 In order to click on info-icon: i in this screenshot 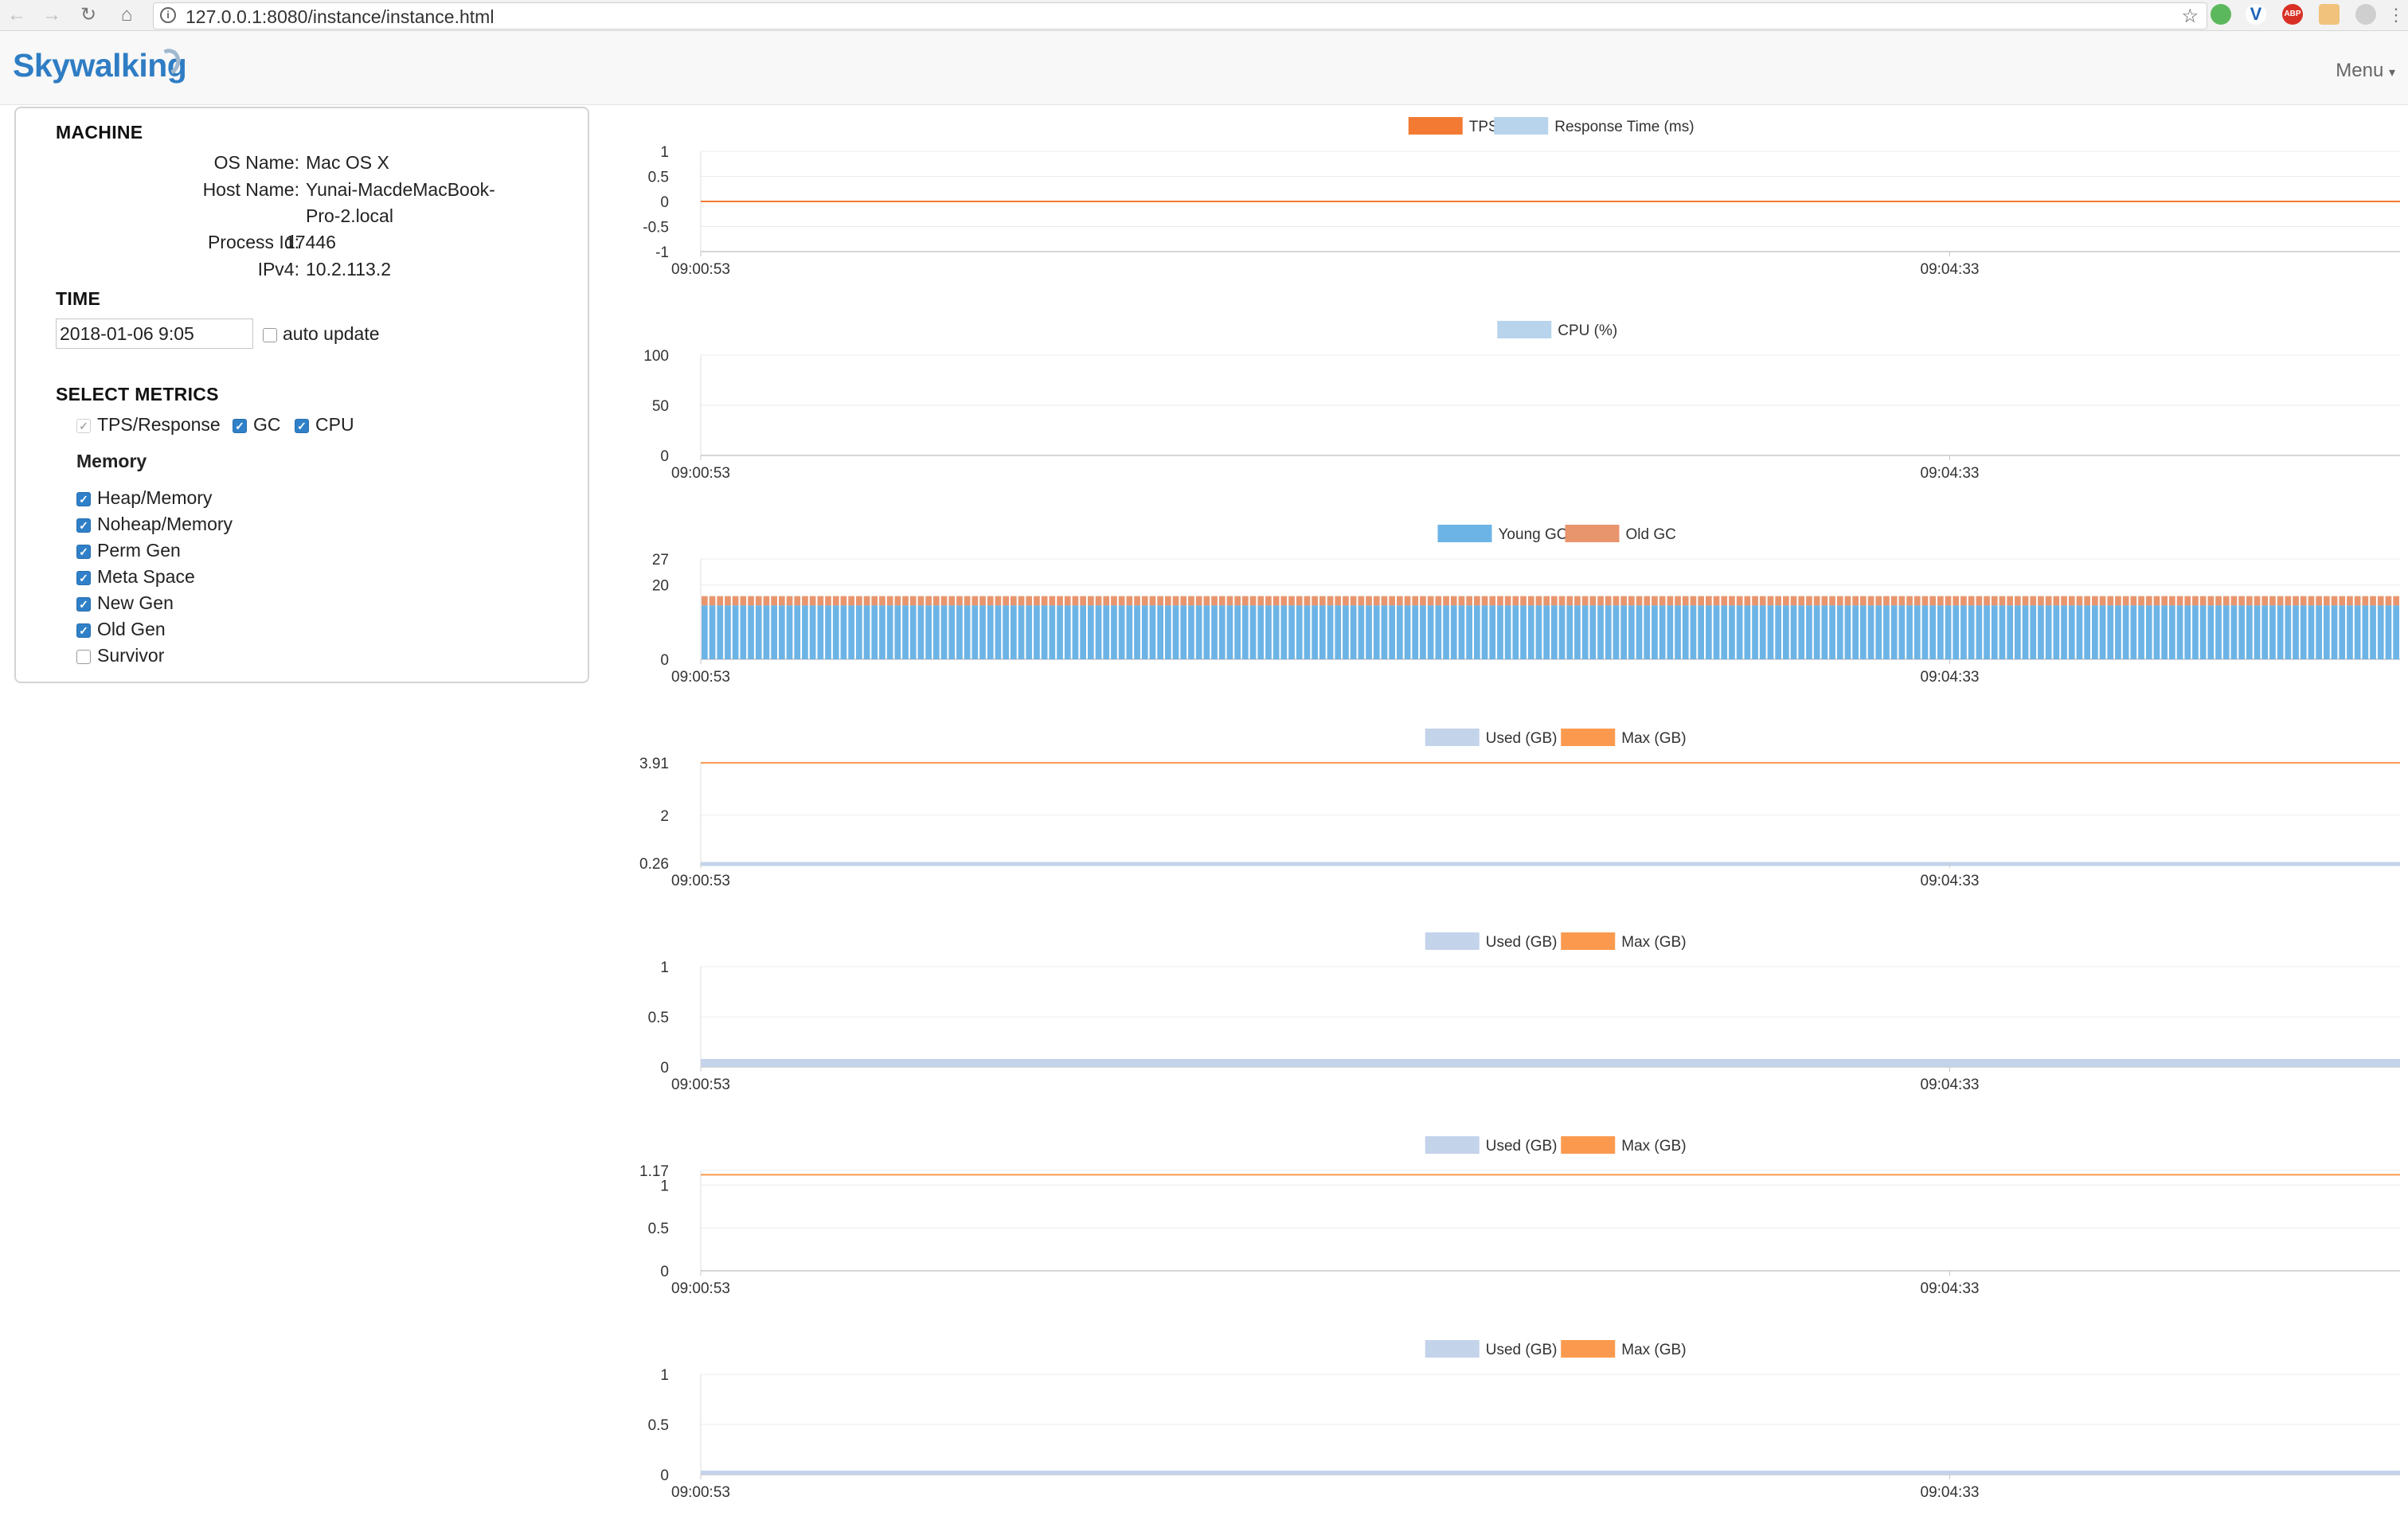, I will do `click(168, 15)`.